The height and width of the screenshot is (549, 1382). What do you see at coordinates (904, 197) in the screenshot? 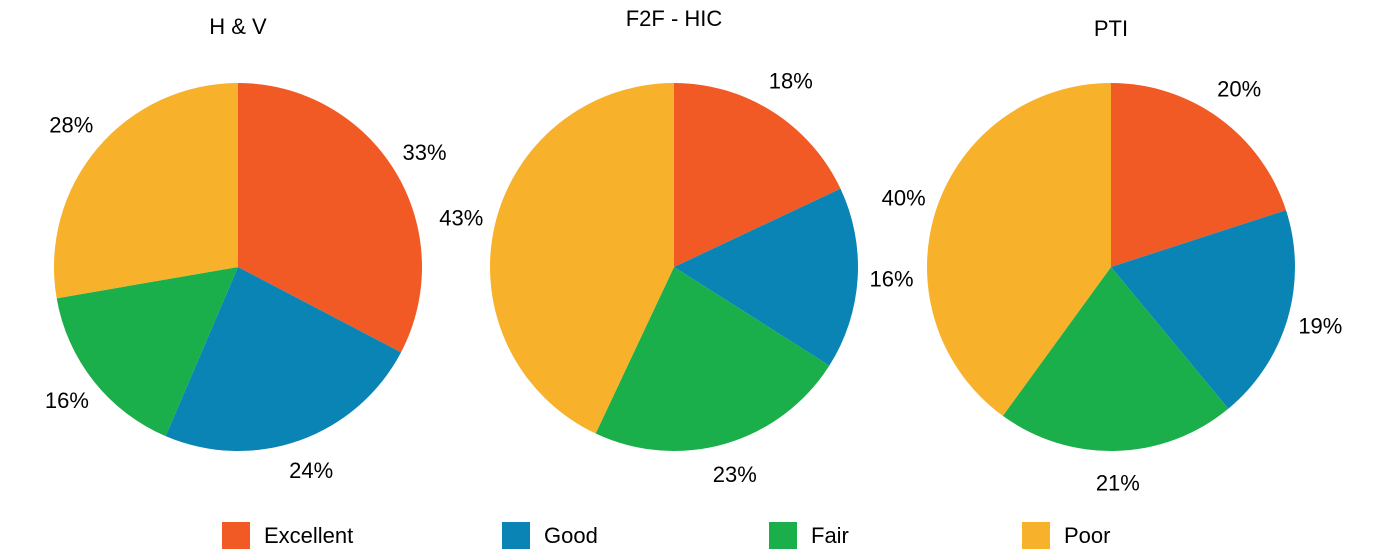
I see `data-label: 40%` at bounding box center [904, 197].